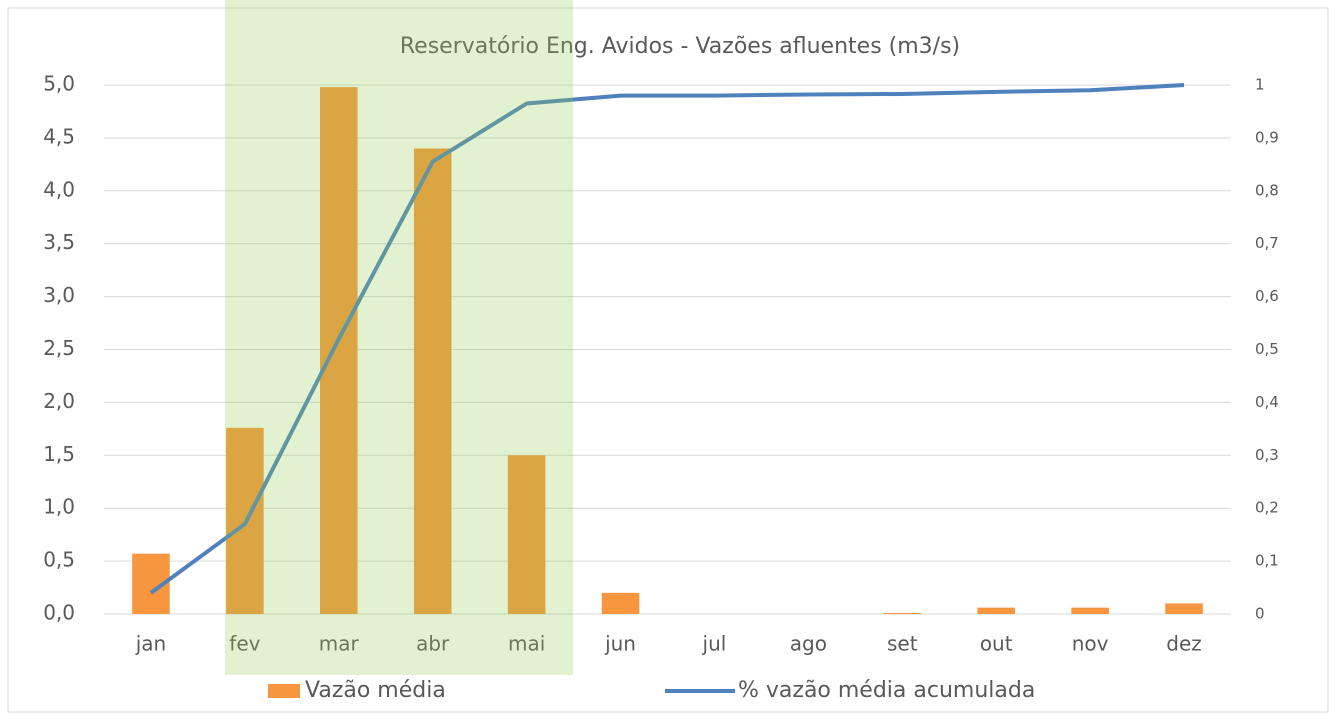 This screenshot has width=1336, height=721. I want to click on y2-tick-label: 0,2, so click(1267, 508).